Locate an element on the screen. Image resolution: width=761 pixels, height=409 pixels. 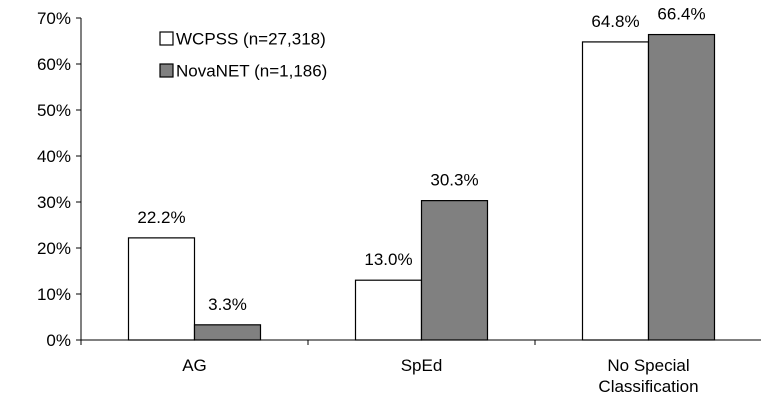
x-tick-label: No Special Classification is located at coordinates (648, 376).